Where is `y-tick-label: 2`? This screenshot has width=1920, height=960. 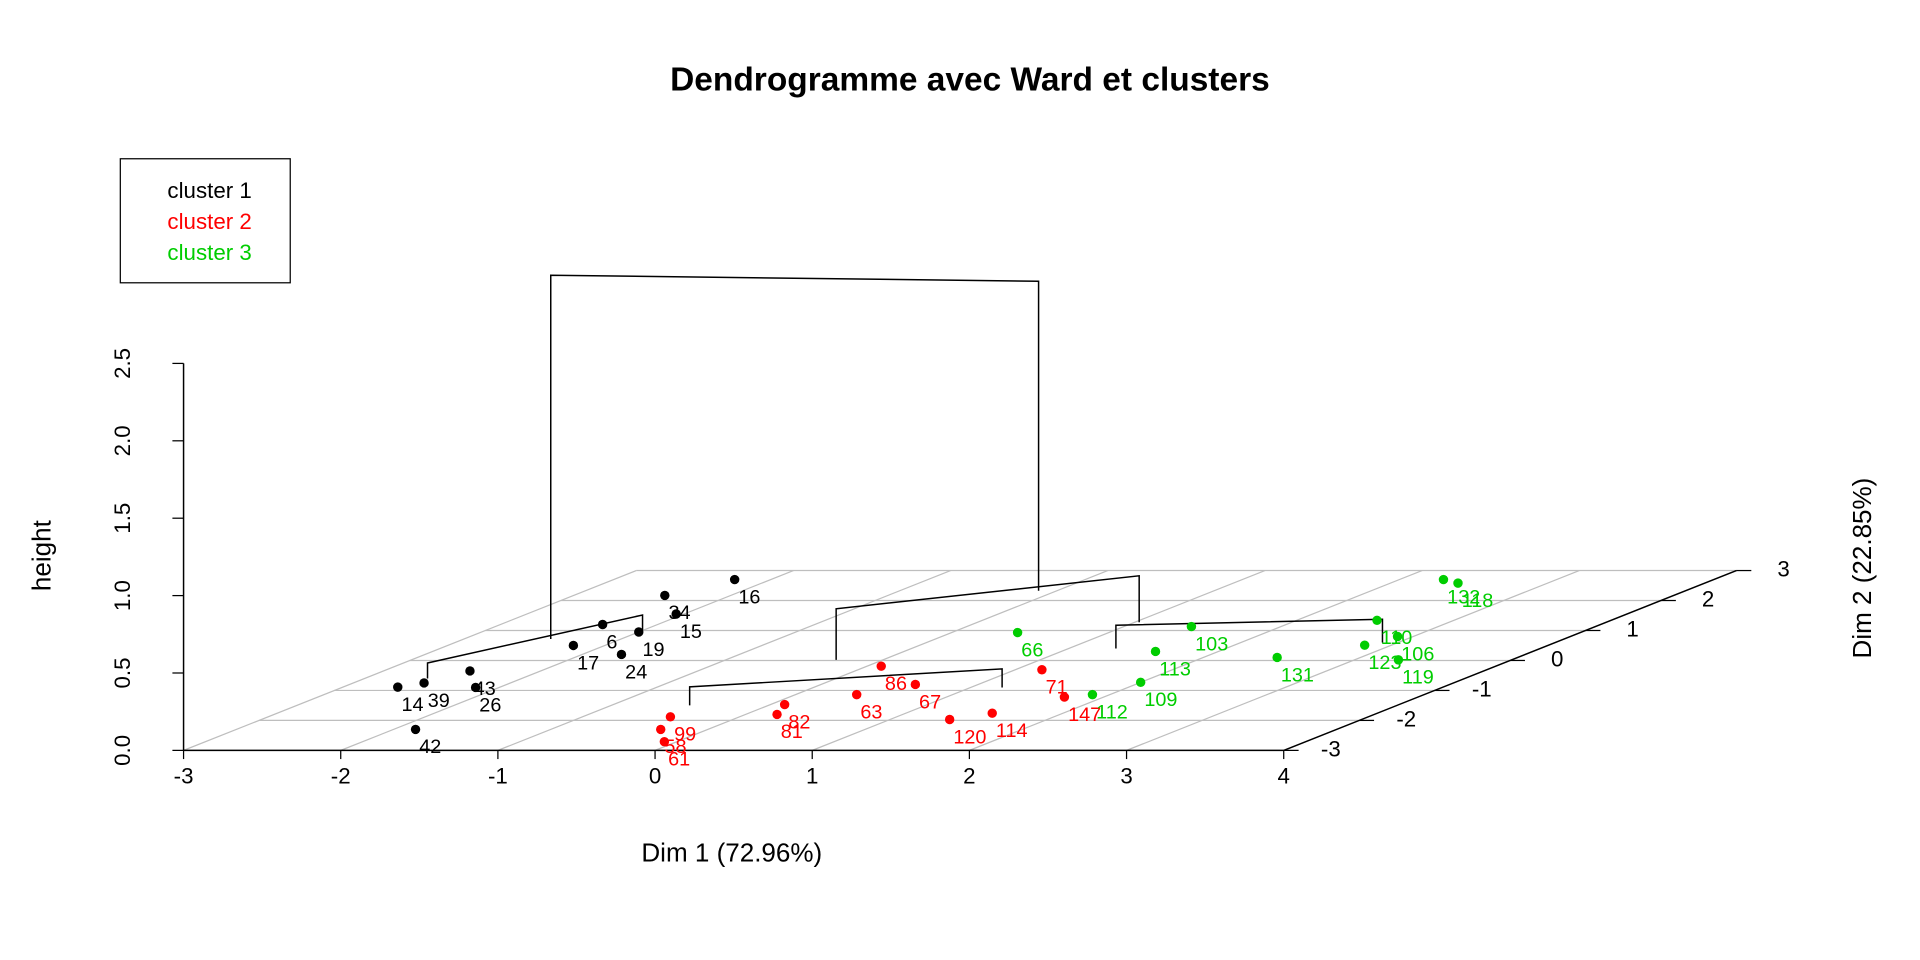 y-tick-label: 2 is located at coordinates (1708, 598).